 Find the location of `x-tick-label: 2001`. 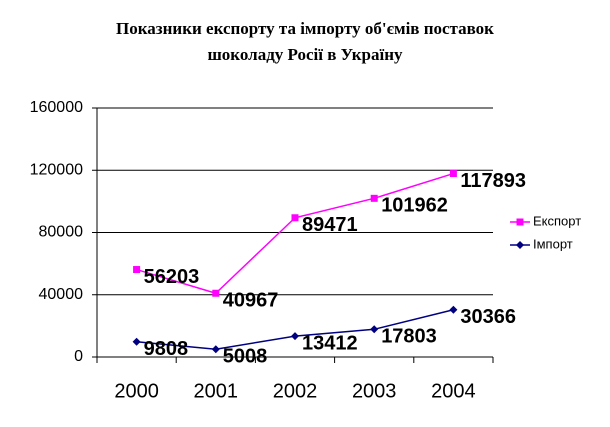

x-tick-label: 2001 is located at coordinates (216, 391).